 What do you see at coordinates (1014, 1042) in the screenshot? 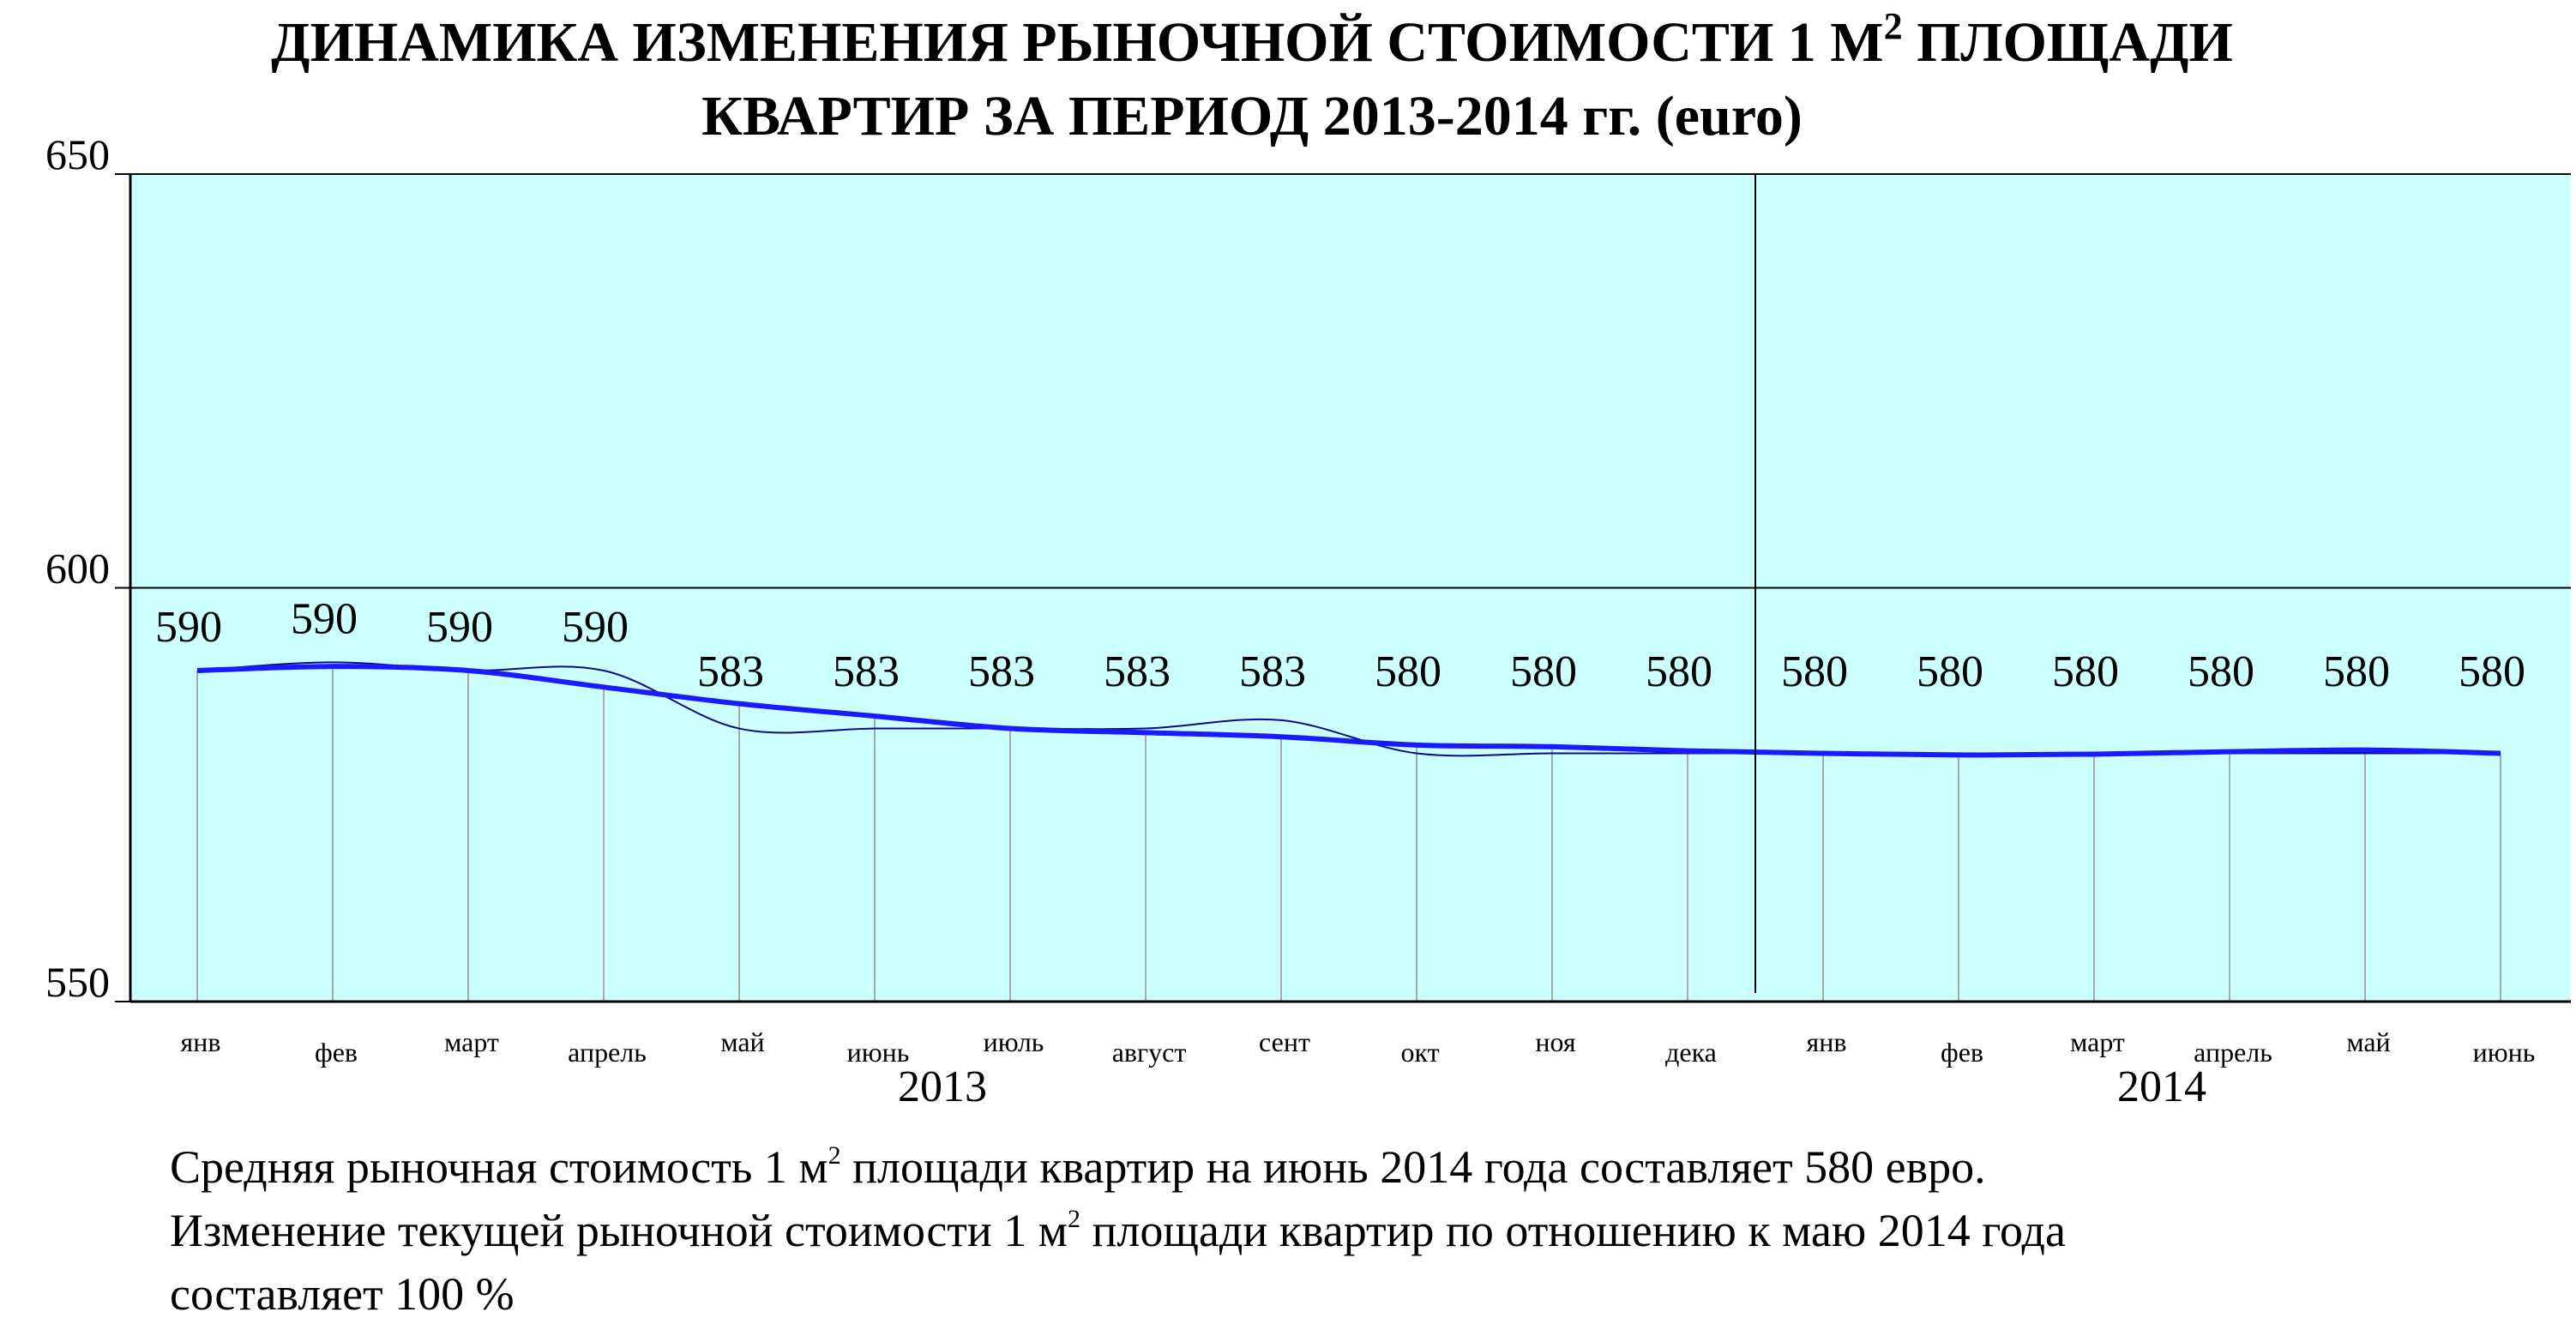
I see `x-tick-label: июль` at bounding box center [1014, 1042].